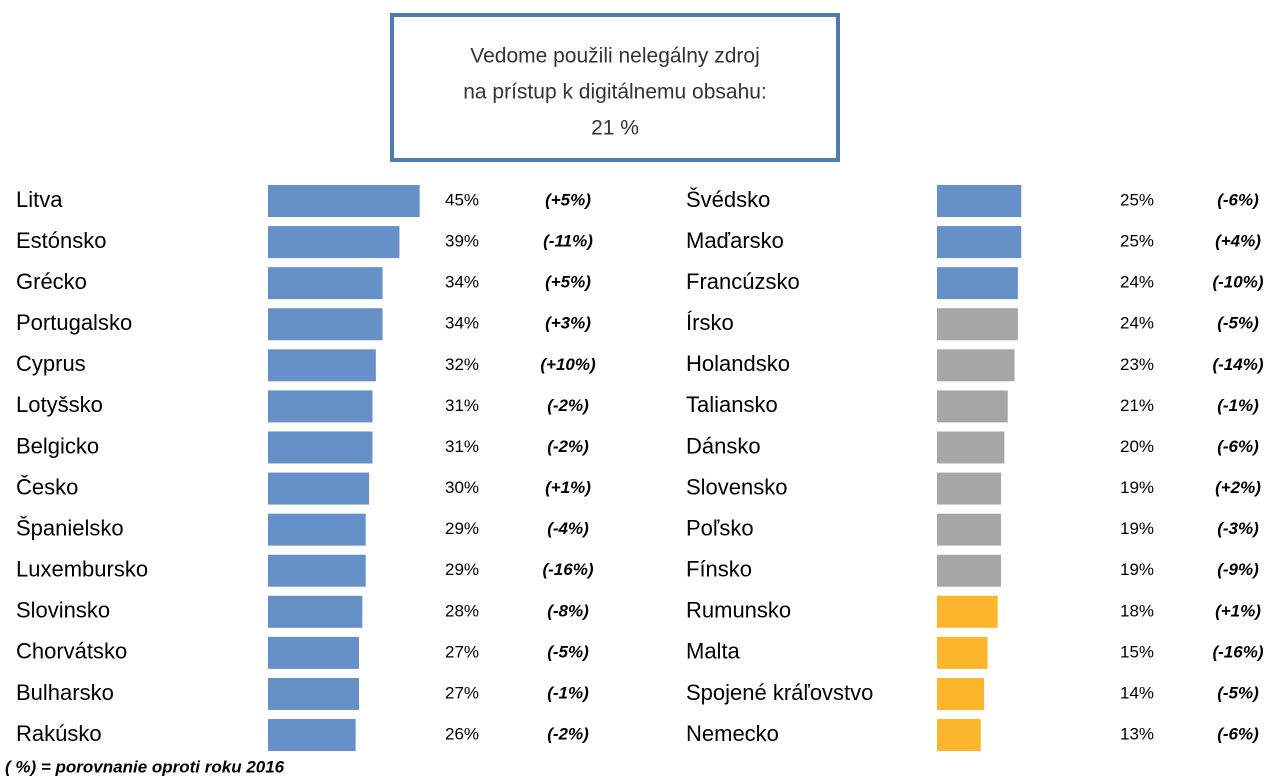 Image resolution: width=1275 pixels, height=780 pixels. What do you see at coordinates (615, 56) in the screenshot?
I see `box-line: Vedome použili nelegálny zdroj` at bounding box center [615, 56].